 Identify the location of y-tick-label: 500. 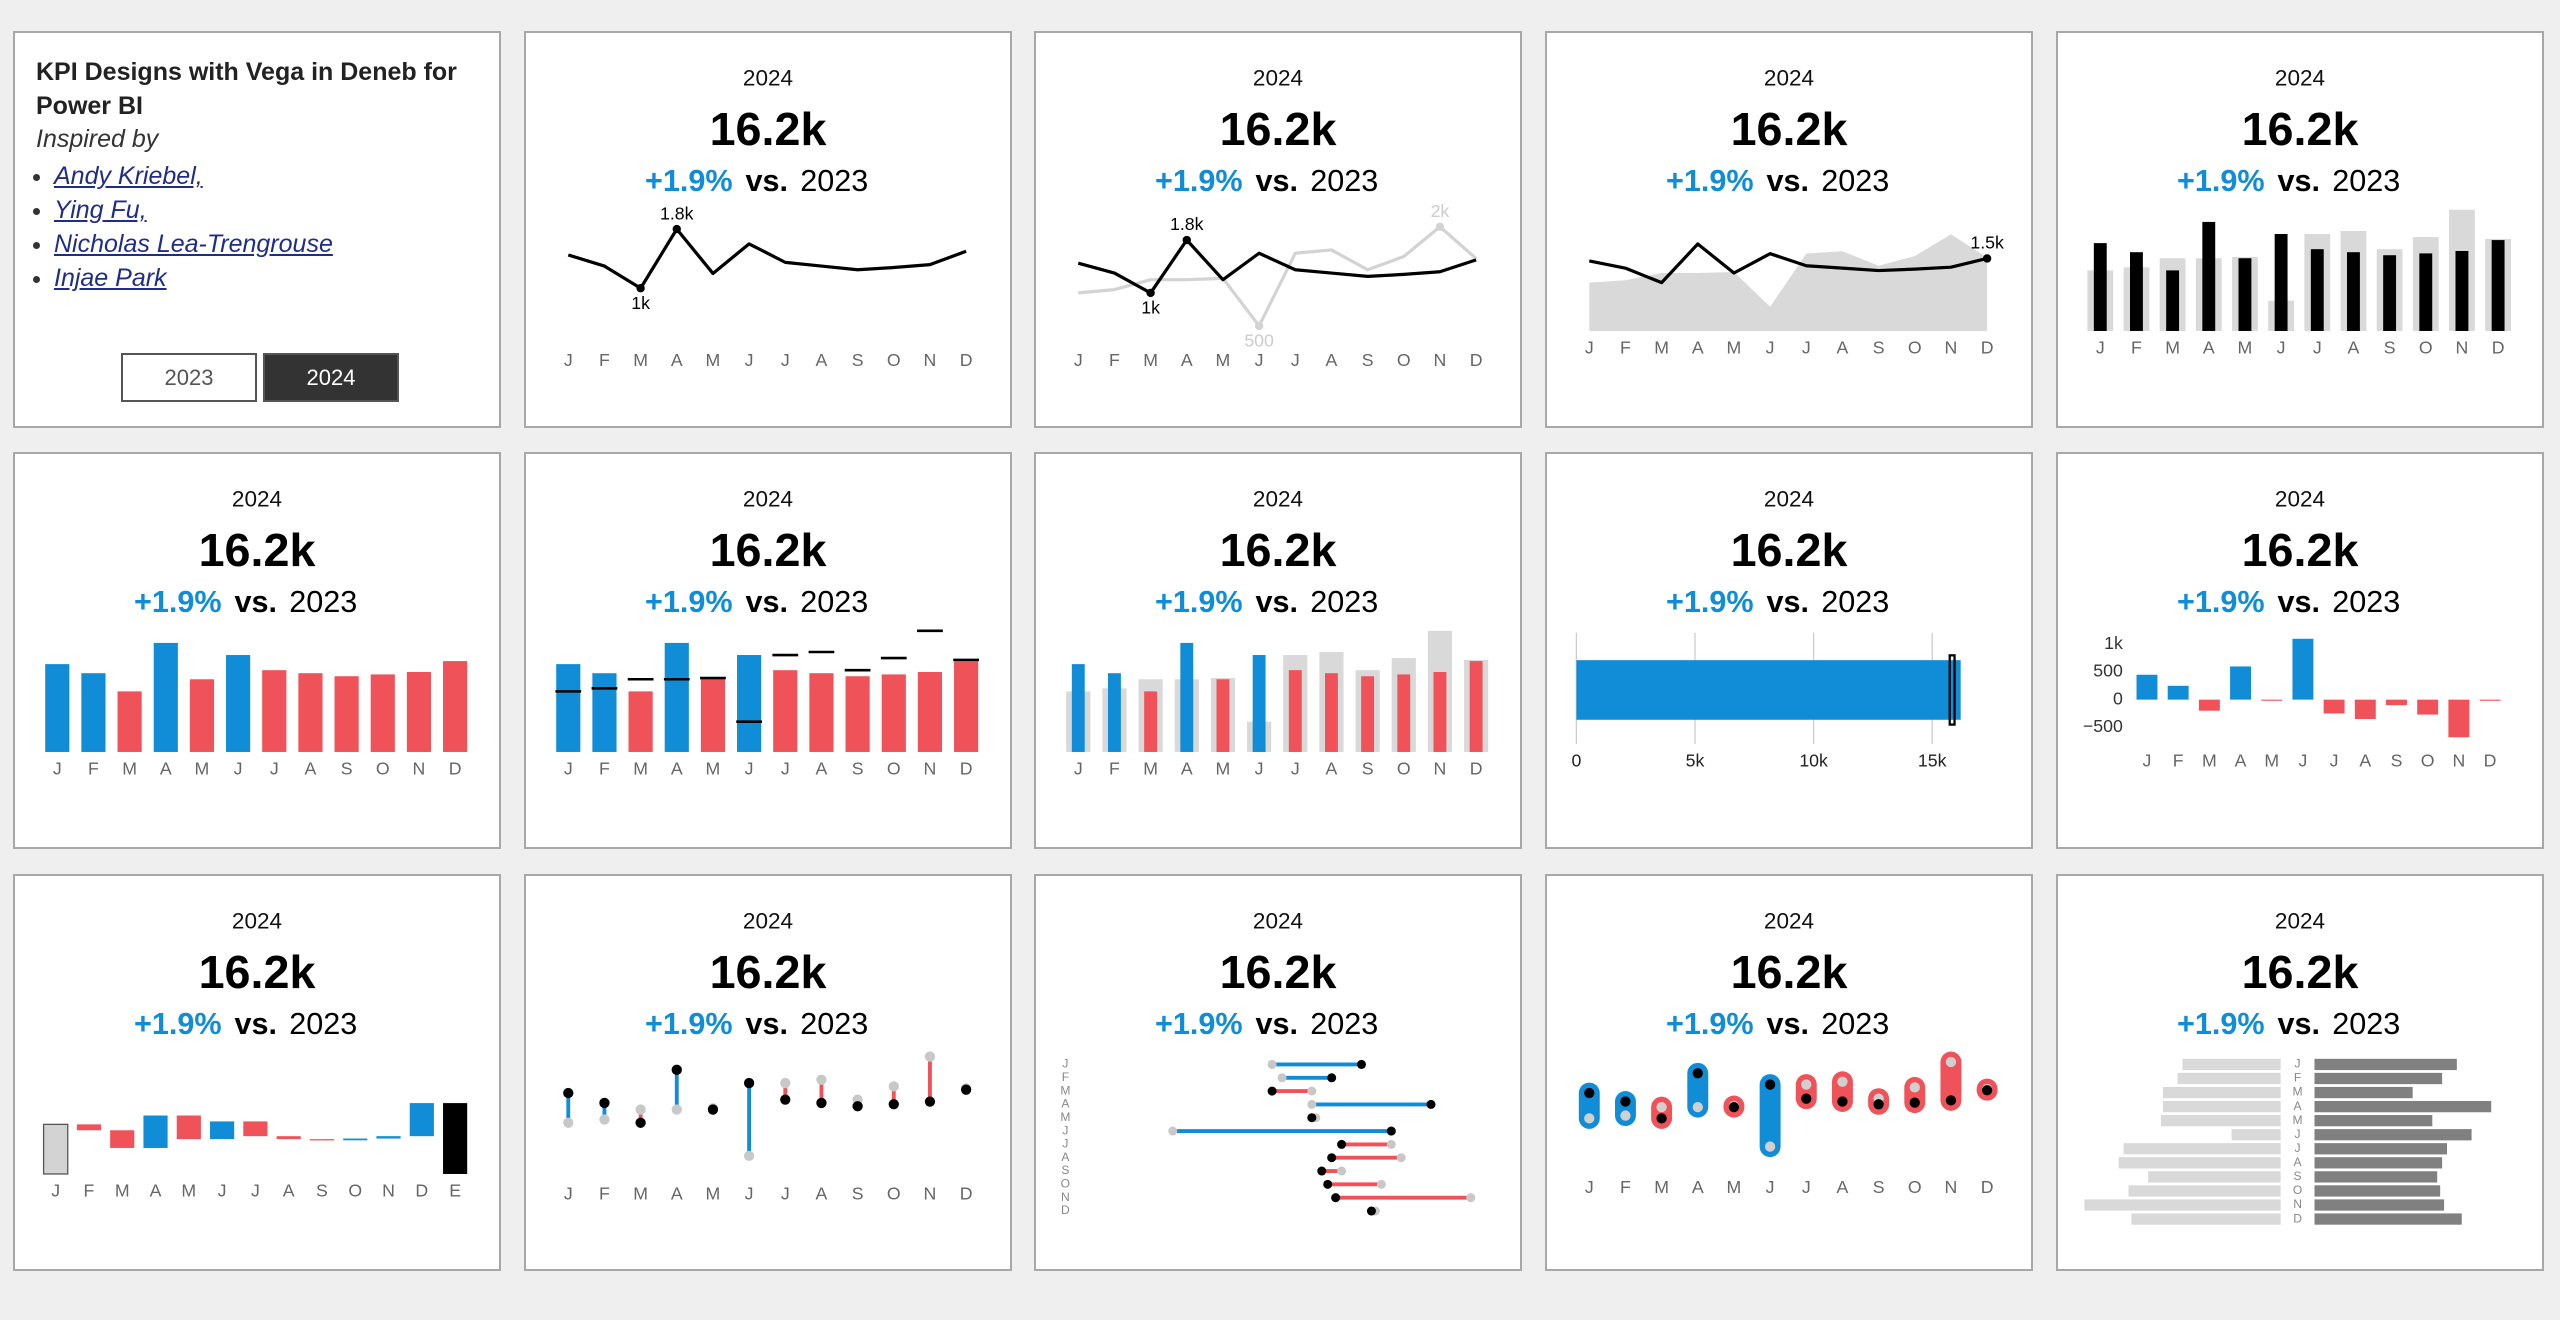
(2108, 671).